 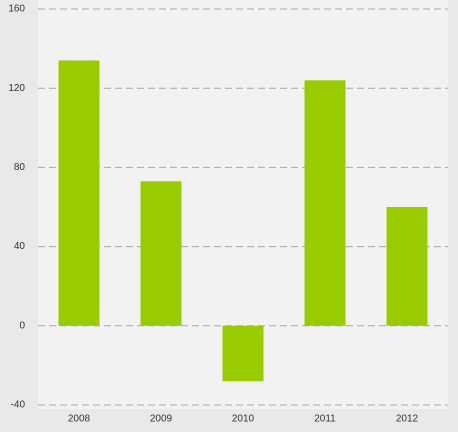 I want to click on y-tick-label: 160, so click(x=16, y=9).